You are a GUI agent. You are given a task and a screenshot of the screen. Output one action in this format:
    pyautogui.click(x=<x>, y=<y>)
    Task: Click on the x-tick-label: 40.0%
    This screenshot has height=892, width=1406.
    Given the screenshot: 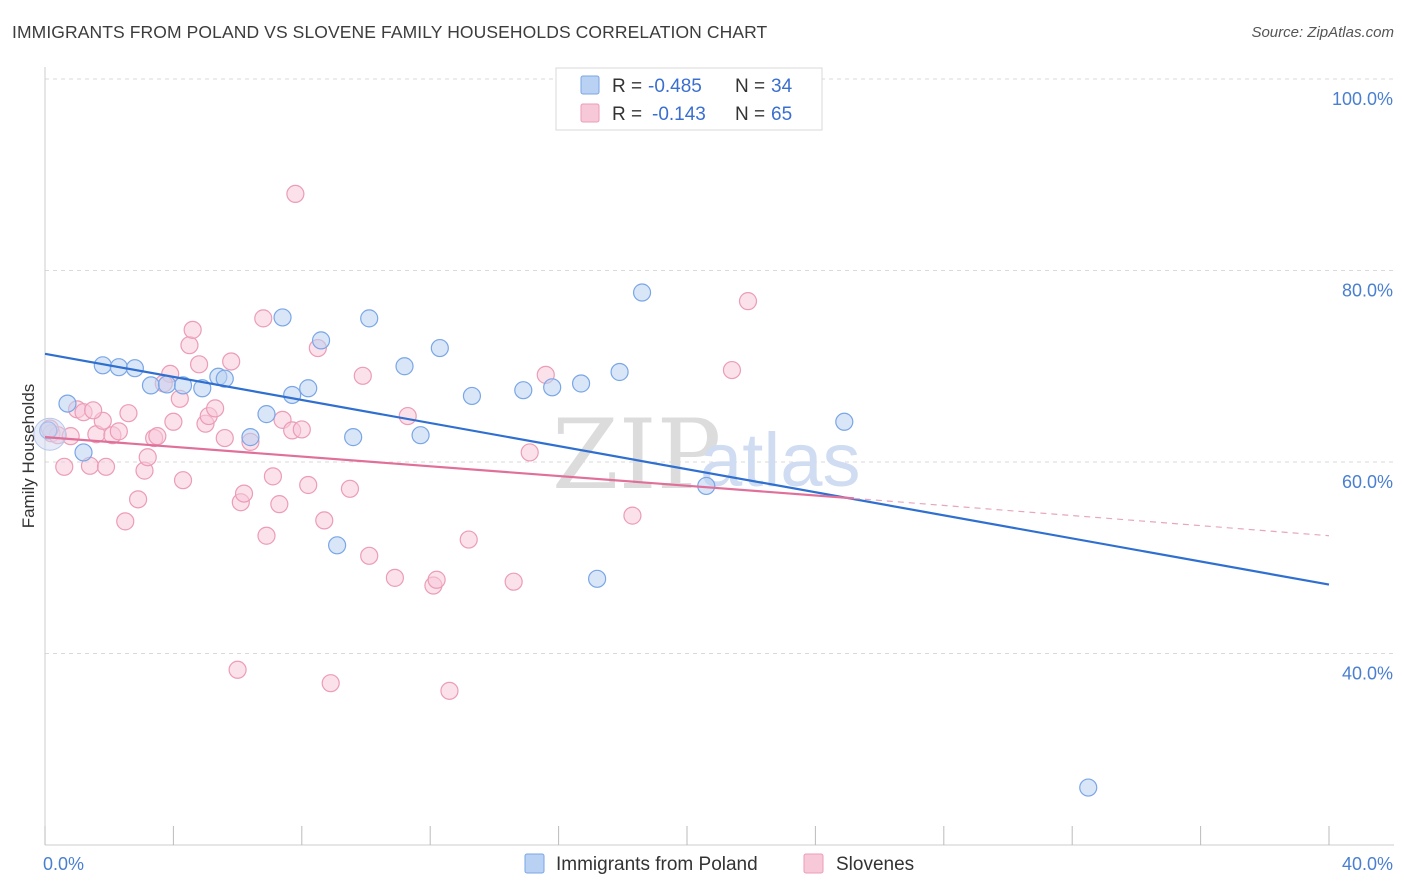 What is the action you would take?
    pyautogui.click(x=1367, y=864)
    